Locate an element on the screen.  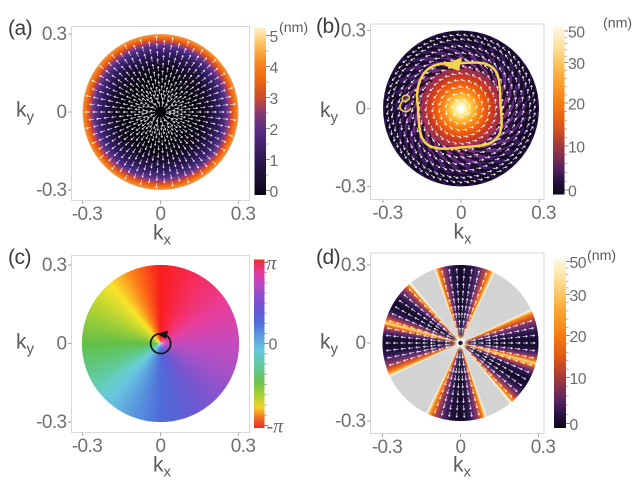
svg-text: (d) is located at coordinates (328, 257).